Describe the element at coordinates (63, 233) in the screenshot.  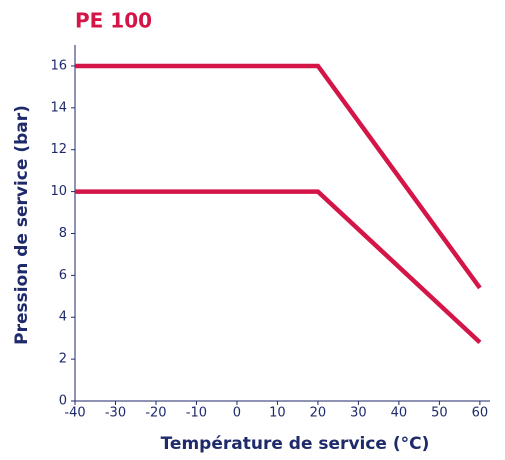
I see `y-tick-label: 8` at that location.